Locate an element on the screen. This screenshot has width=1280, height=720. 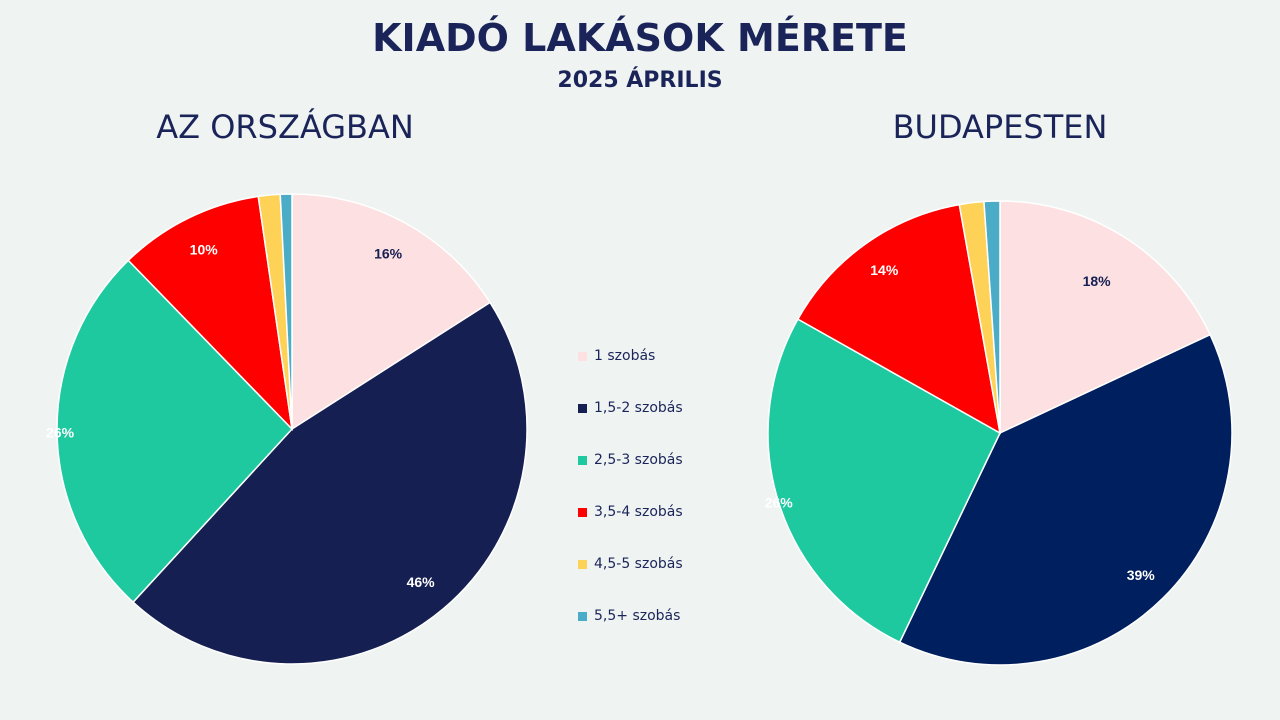
legend-item: 1,5-2 szobás is located at coordinates (630, 408).